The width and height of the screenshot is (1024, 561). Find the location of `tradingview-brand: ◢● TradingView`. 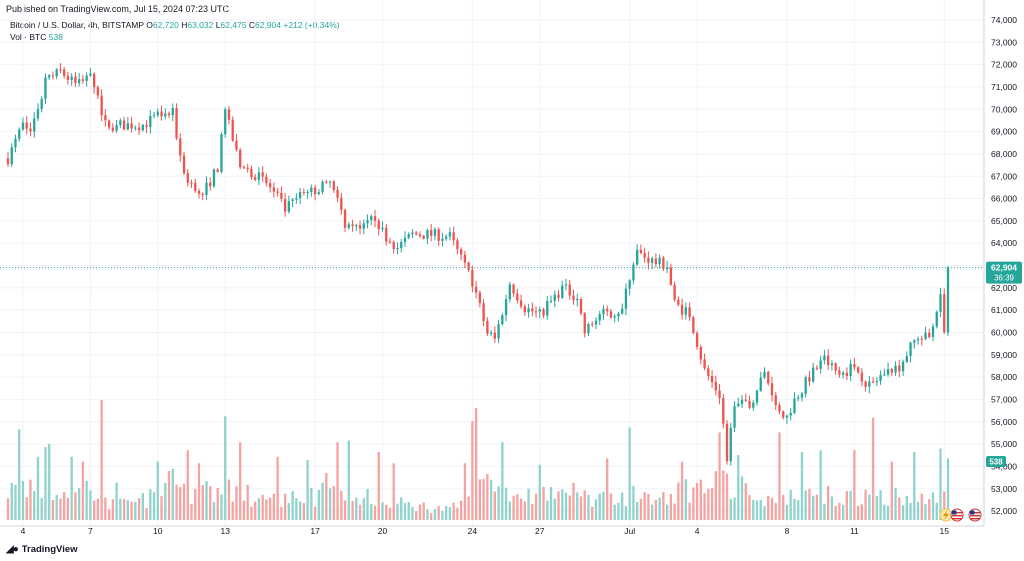

tradingview-brand: ◢● TradingView is located at coordinates (42, 549).